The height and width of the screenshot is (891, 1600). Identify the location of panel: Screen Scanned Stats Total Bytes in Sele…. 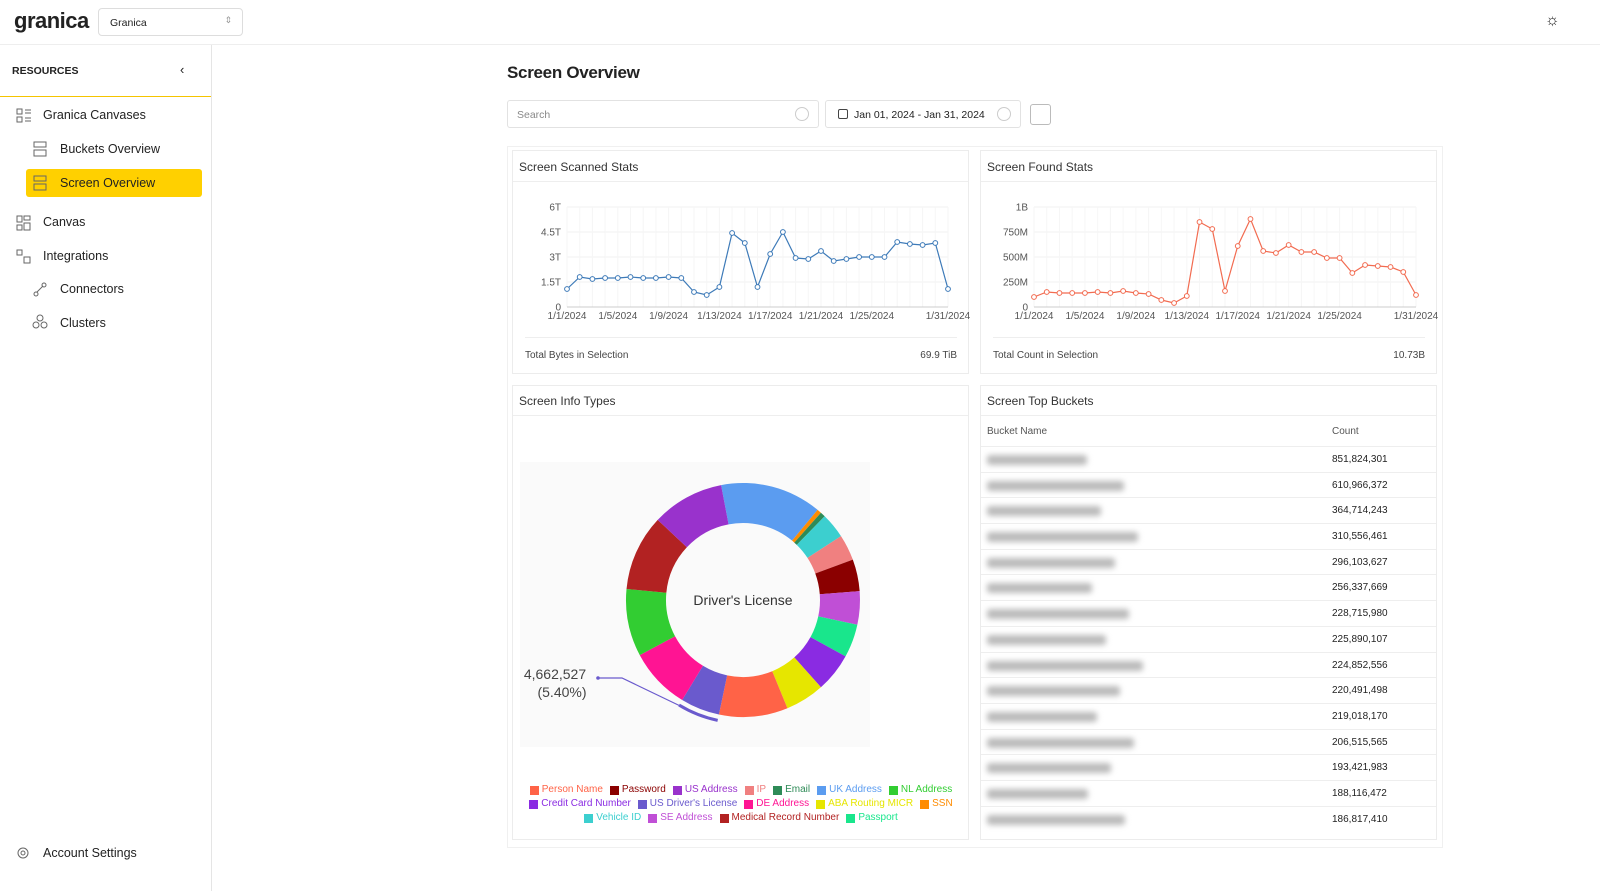
(740, 262).